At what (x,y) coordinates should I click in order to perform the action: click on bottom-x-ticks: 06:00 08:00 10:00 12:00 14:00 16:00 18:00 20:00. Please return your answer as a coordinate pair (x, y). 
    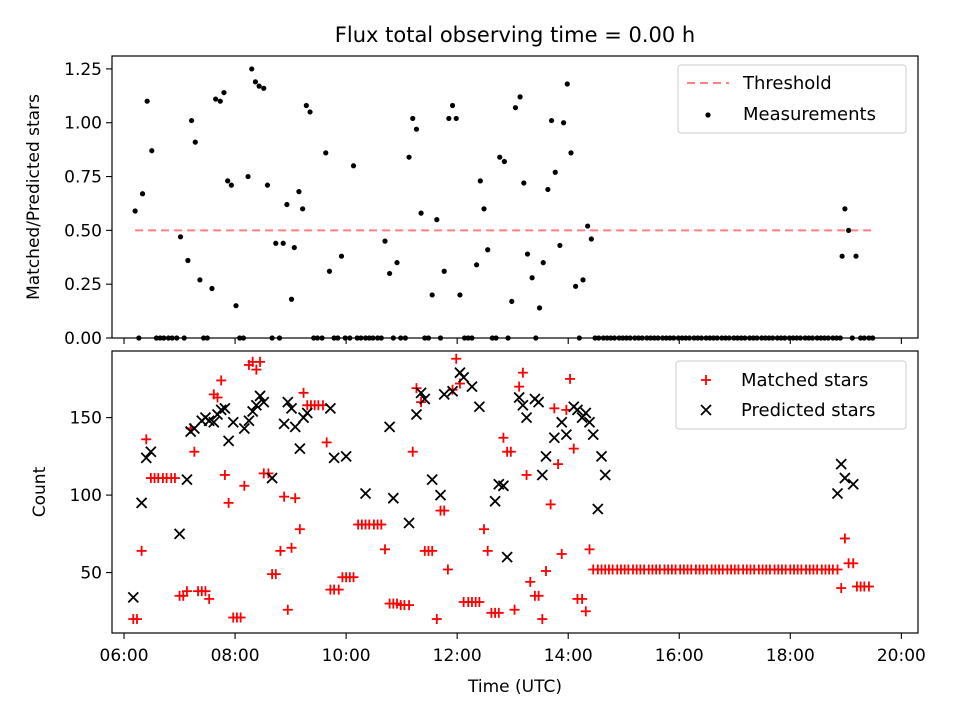
    Looking at the image, I should click on (513, 649).